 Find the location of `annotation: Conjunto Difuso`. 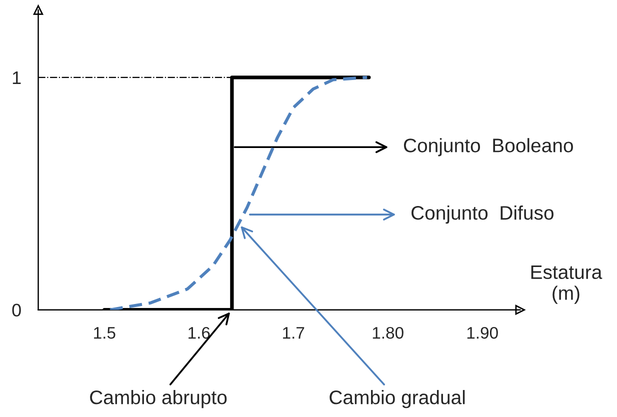

annotation: Conjunto Difuso is located at coordinates (483, 214).